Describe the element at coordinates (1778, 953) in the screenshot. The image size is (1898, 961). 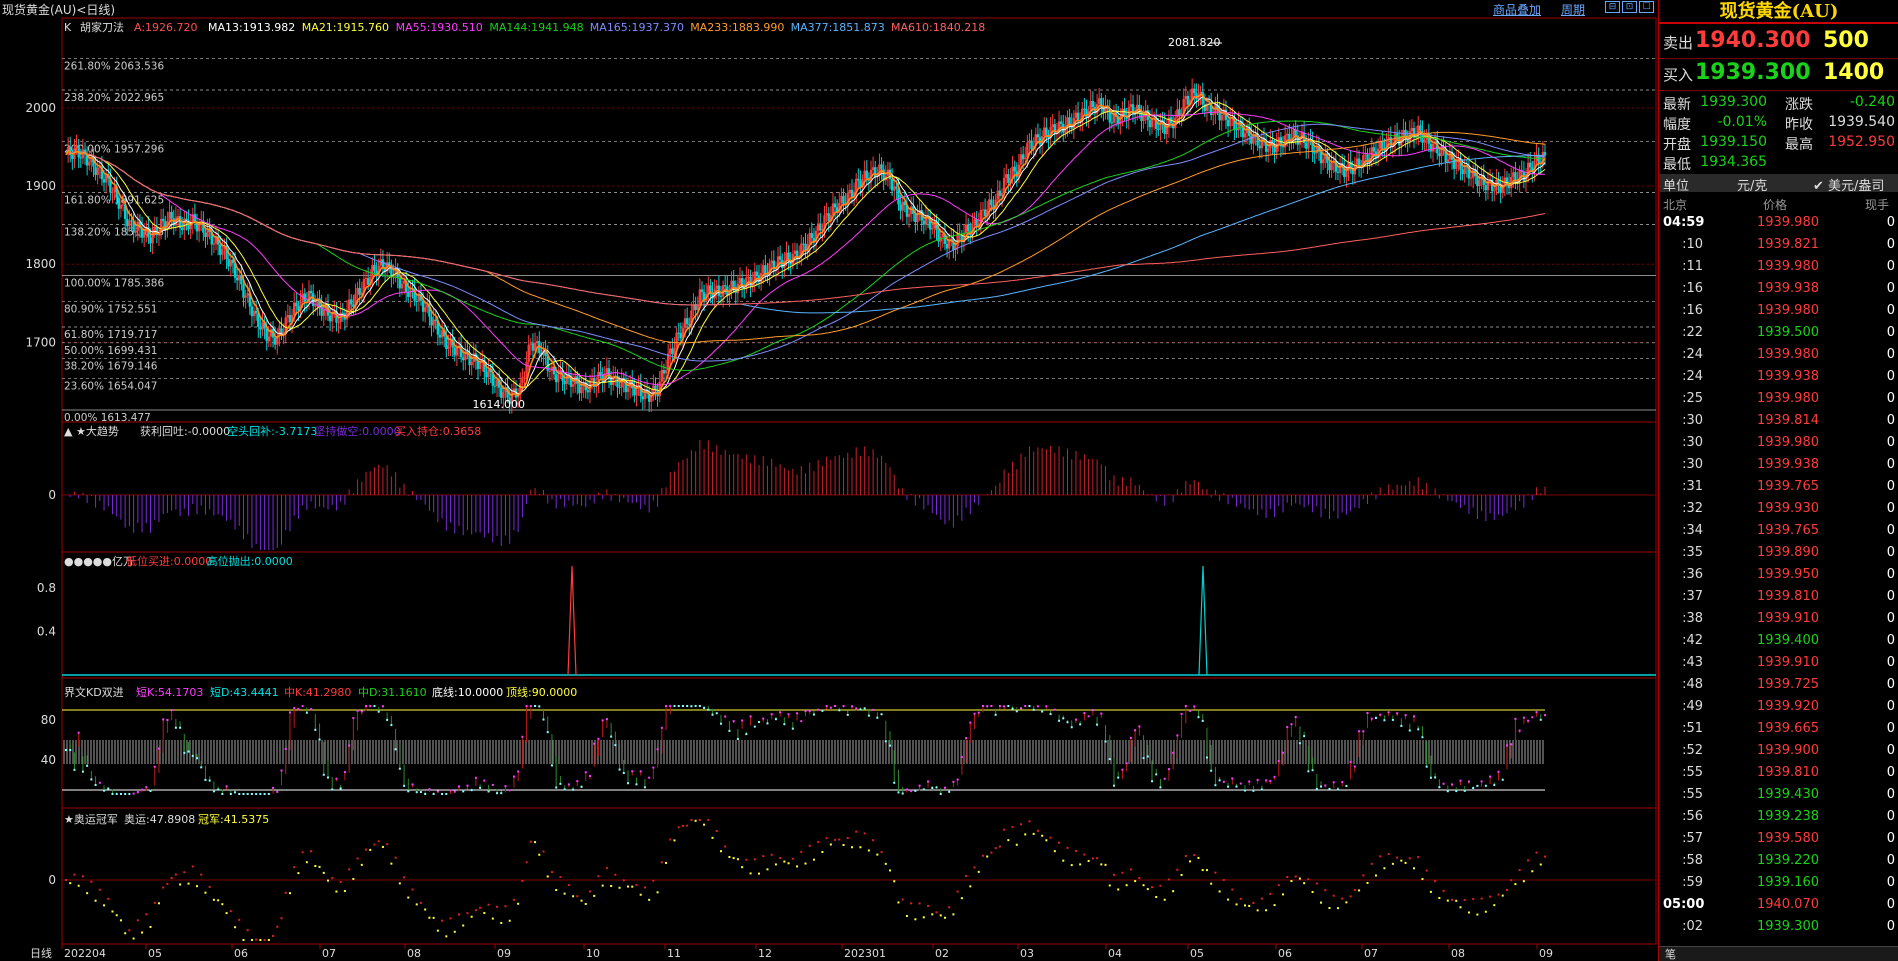
I see `quote-footer` at that location.